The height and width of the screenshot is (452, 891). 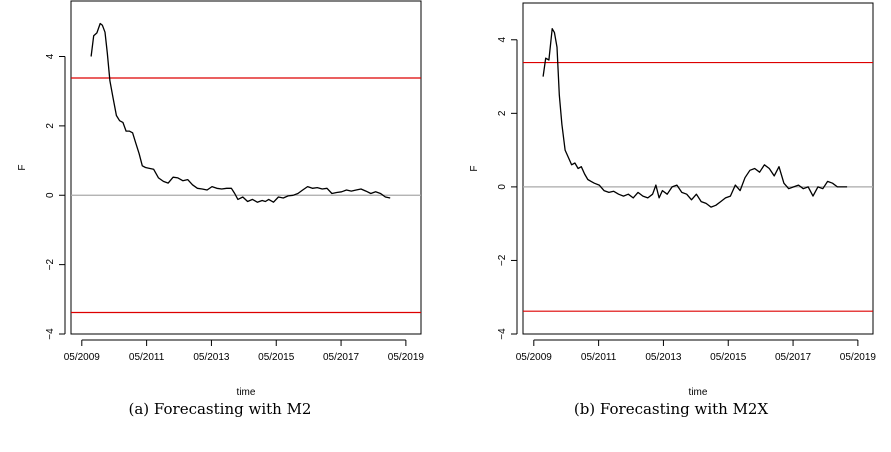 I want to click on chart-b-caption: (b) Forecasting with M2X, so click(x=671, y=409).